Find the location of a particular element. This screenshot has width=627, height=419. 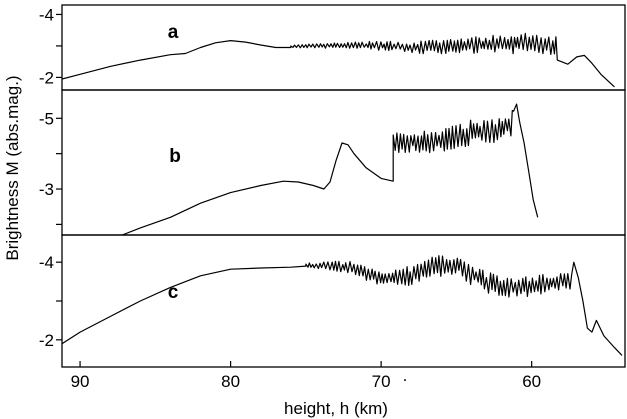

x-axis: 90 80 70 60 is located at coordinates (306, 376).